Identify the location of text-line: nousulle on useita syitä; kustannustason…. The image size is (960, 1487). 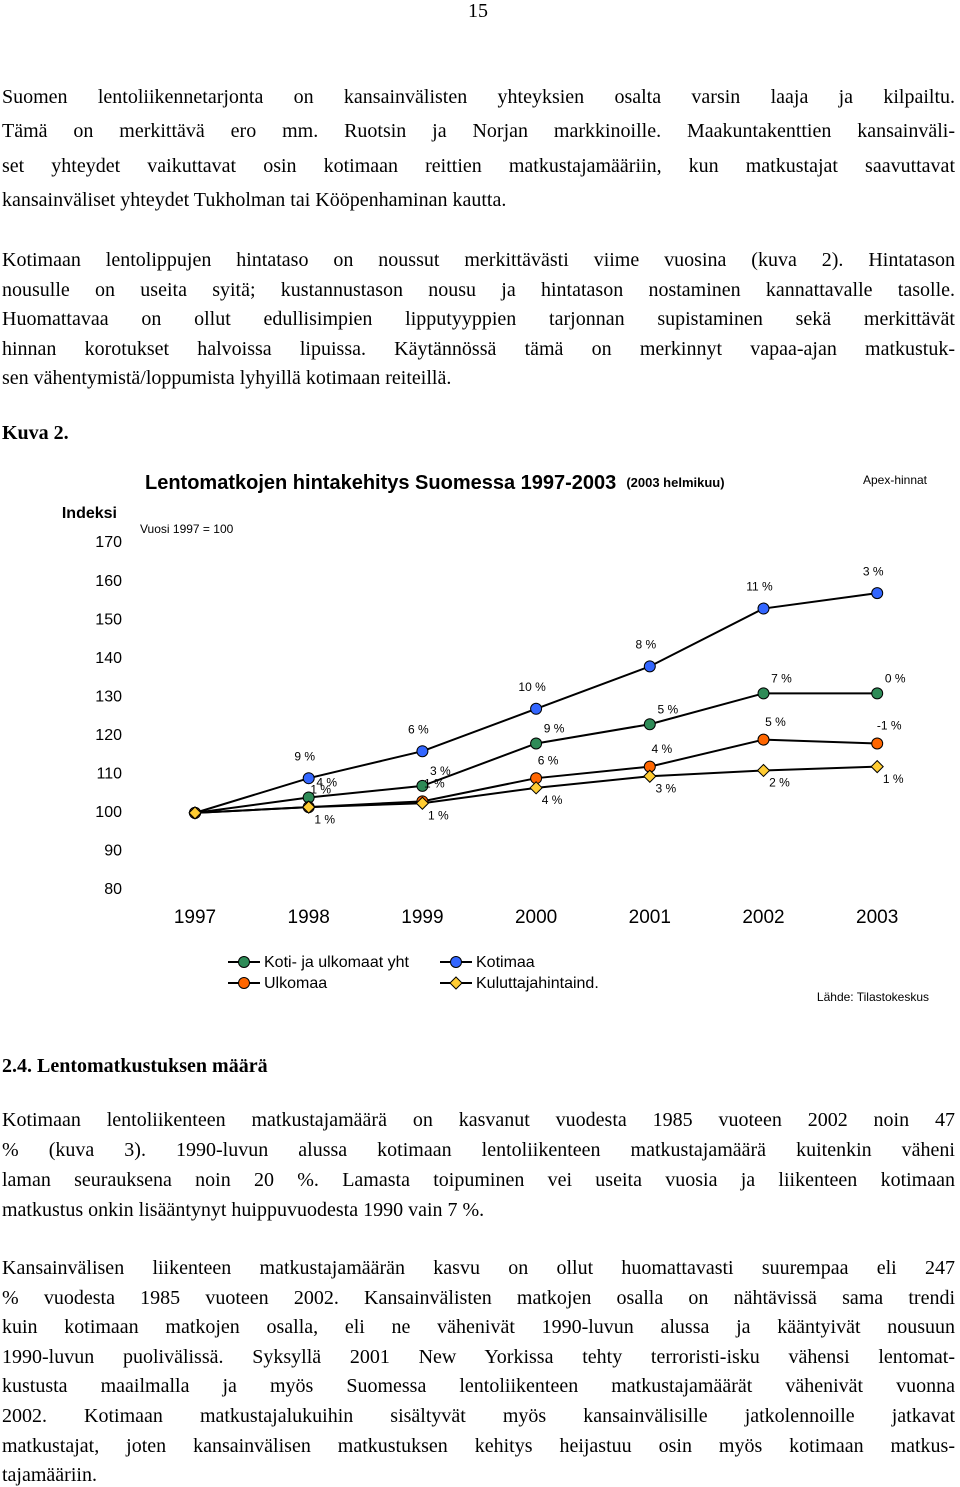
(478, 289).